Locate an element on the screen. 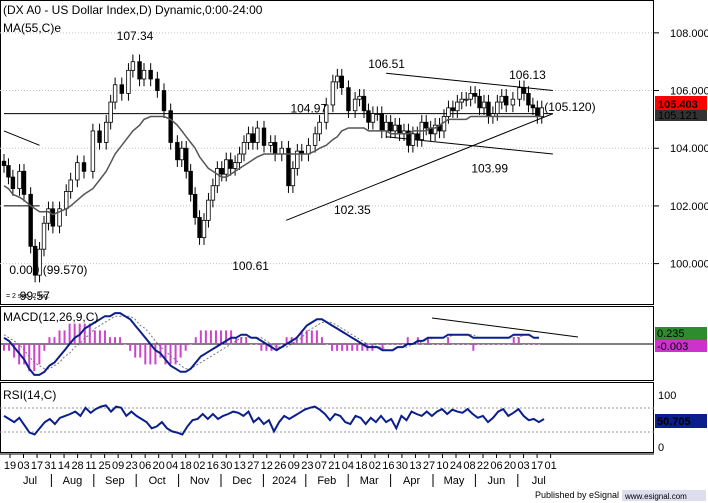 This screenshot has height=503, width=708. x-tick-label: 20 is located at coordinates (159, 466).